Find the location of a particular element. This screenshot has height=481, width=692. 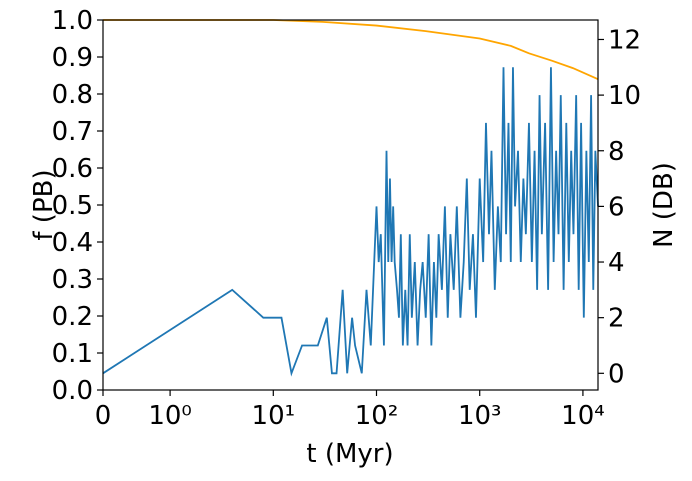

y-tick-label: 0.0 is located at coordinates (72, 391).